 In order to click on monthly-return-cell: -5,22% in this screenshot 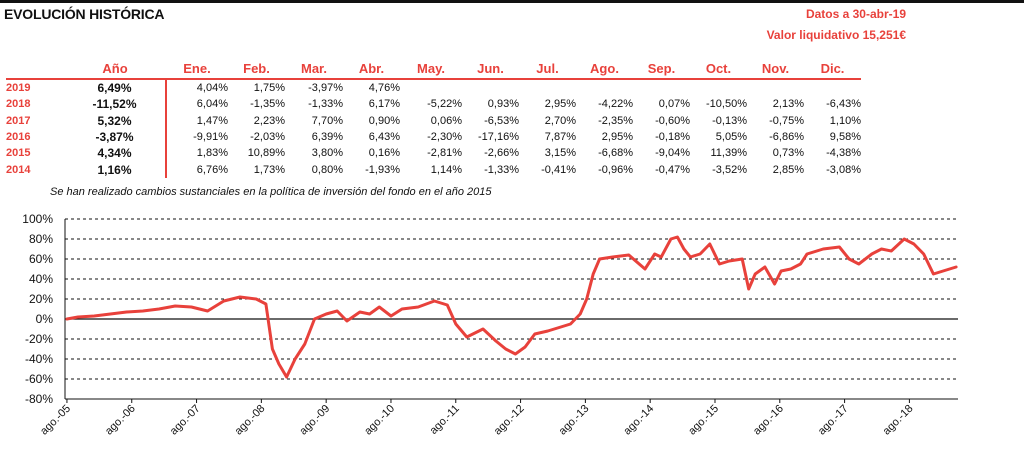, I will do `click(444, 104)`.